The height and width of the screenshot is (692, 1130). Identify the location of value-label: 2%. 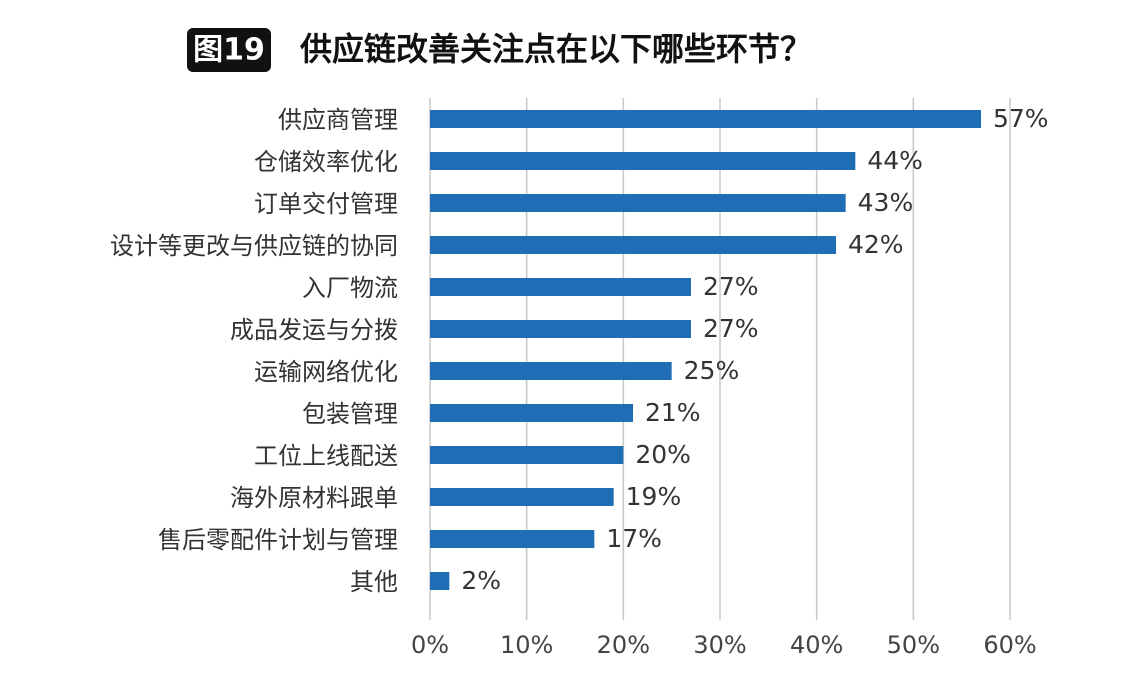
(481, 580).